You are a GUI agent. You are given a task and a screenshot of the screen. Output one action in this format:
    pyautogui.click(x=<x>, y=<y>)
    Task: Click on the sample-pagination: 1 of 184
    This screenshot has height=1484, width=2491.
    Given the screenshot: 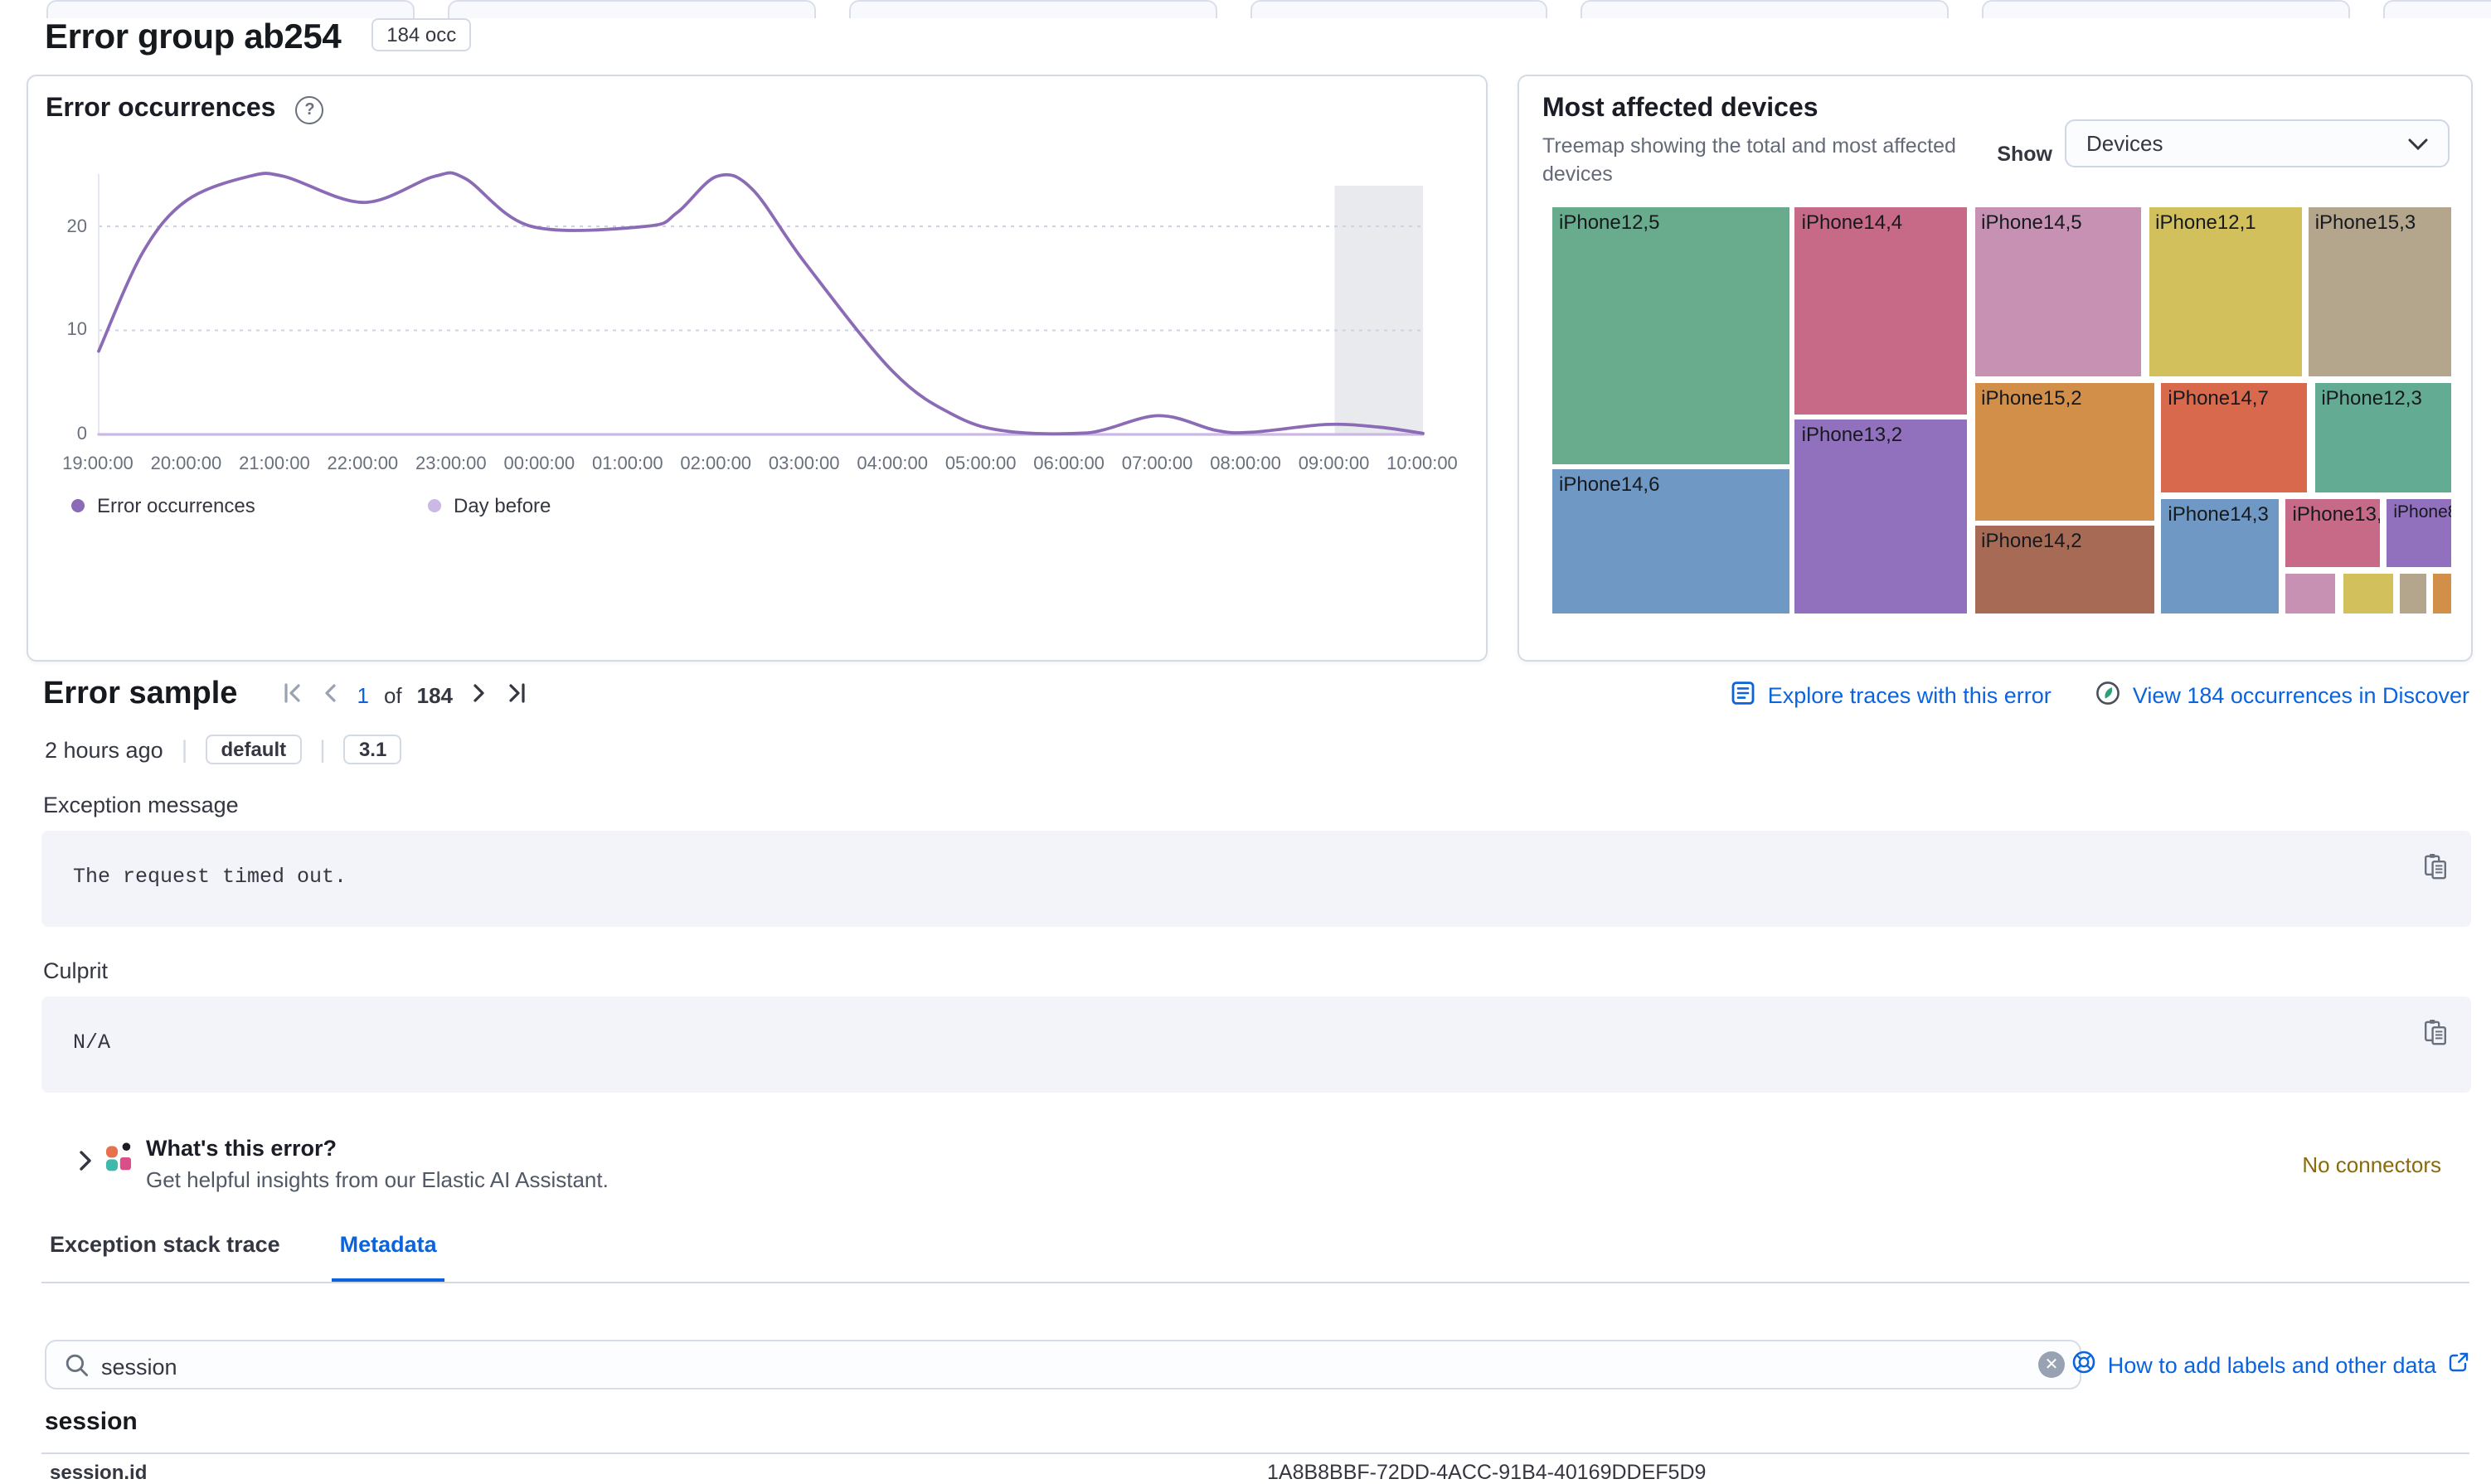 What is the action you would take?
    pyautogui.click(x=404, y=695)
    